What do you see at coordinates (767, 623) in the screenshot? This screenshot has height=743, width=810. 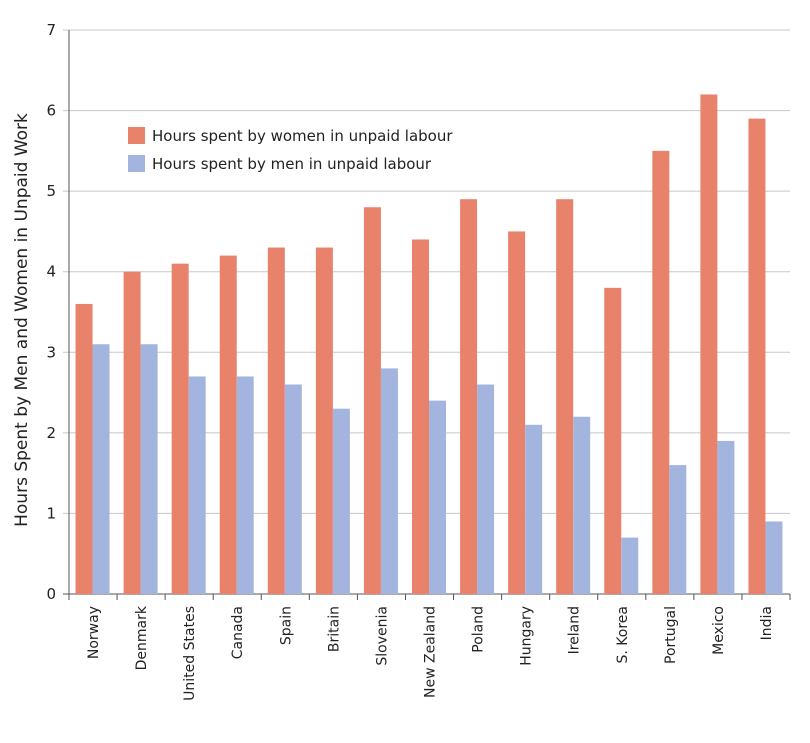 I see `x-tick-label: India` at bounding box center [767, 623].